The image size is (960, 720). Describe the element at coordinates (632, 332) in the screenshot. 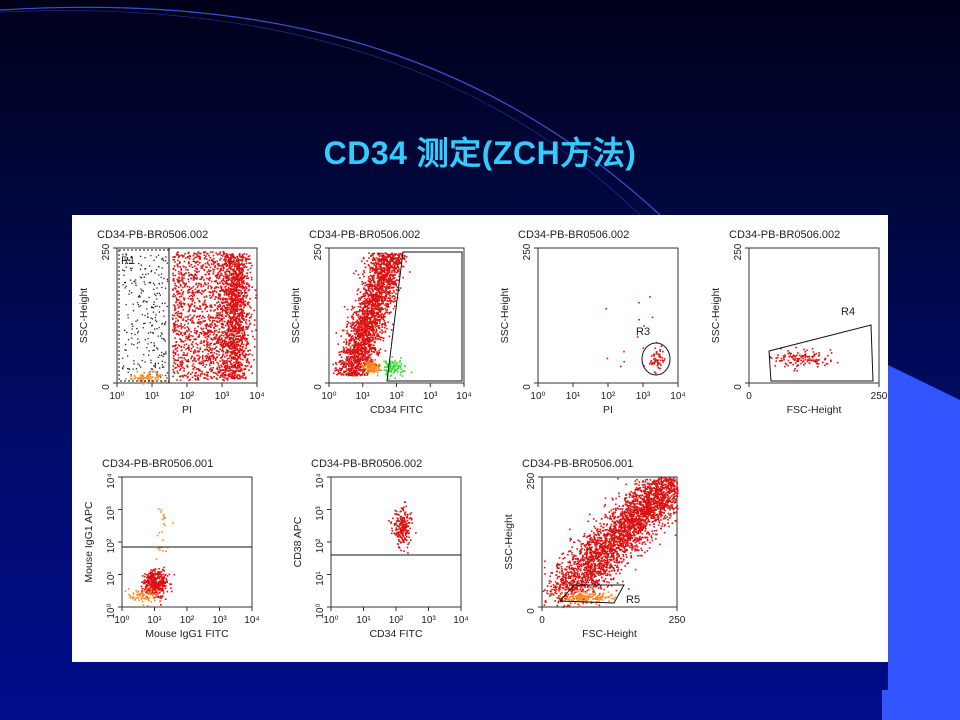

I see `events-red-sparse` at that location.